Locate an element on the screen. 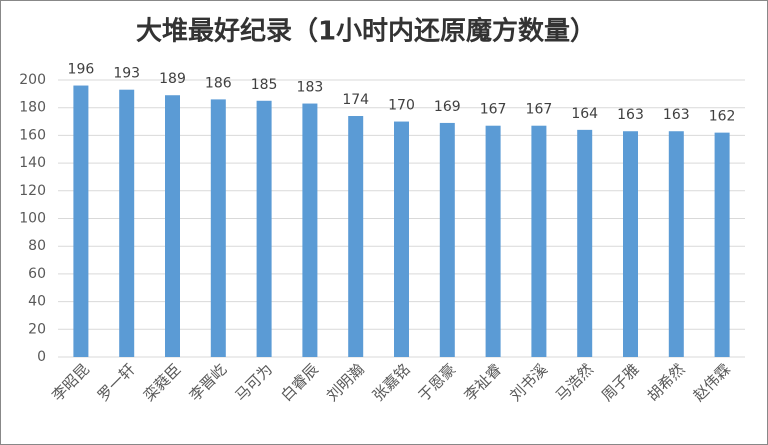 The height and width of the screenshot is (445, 768). value-label: 174 is located at coordinates (355, 100).